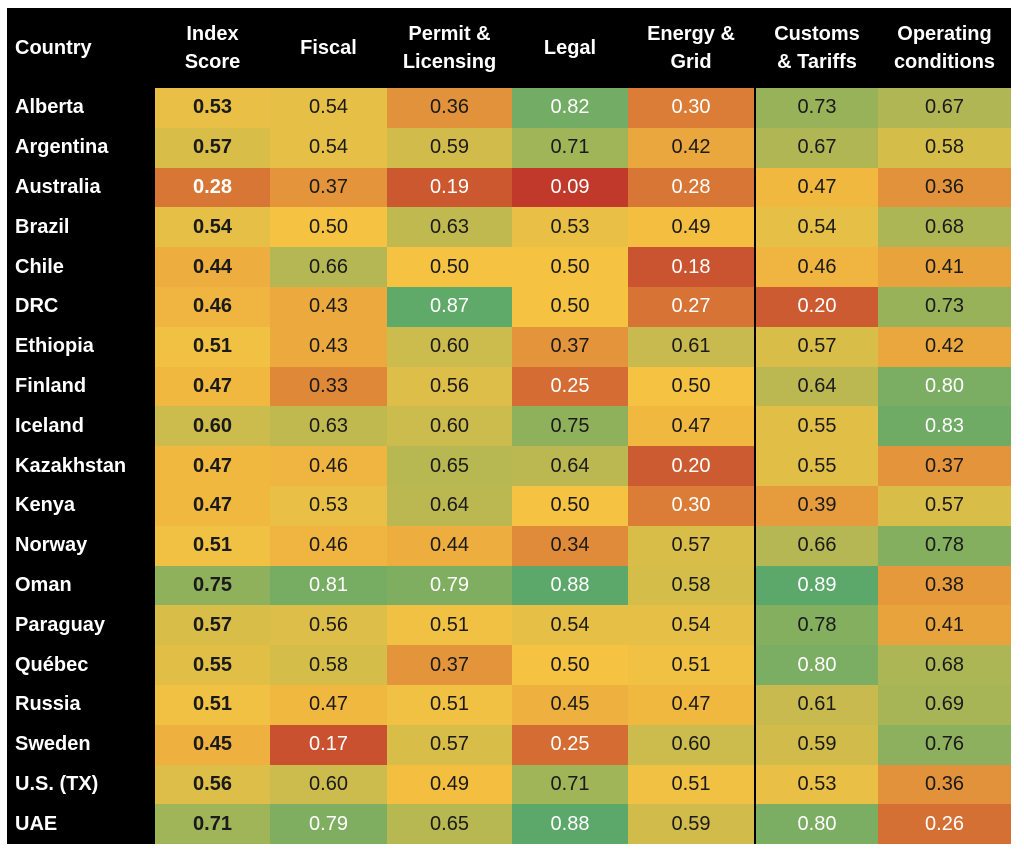 This screenshot has height=853, width=1024. I want to click on index-score-cell: 0.71, so click(212, 824).